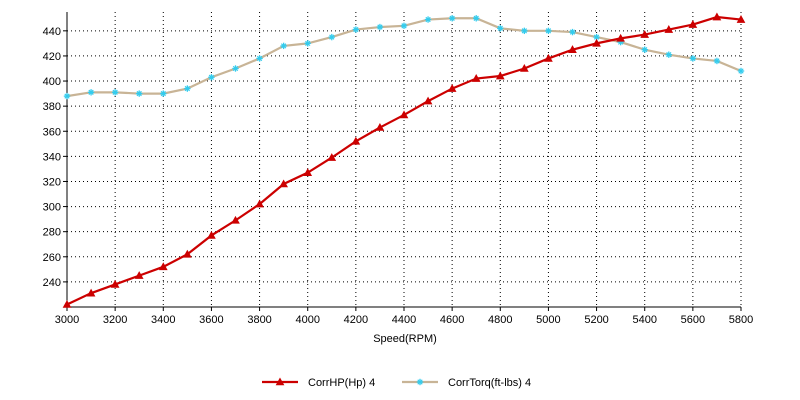 Image resolution: width=800 pixels, height=400 pixels. What do you see at coordinates (52, 132) in the screenshot?
I see `y-tick-label: 360` at bounding box center [52, 132].